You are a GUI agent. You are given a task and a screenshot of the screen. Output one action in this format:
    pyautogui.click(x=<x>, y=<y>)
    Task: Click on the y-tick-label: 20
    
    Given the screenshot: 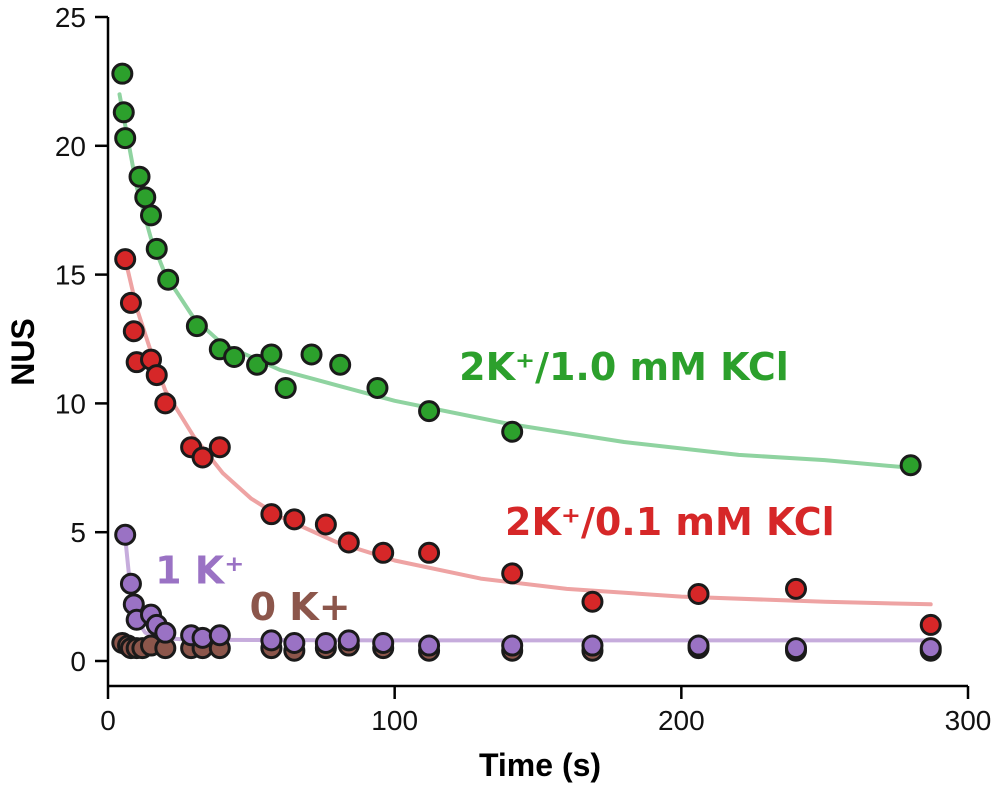 What is the action you would take?
    pyautogui.click(x=70, y=146)
    